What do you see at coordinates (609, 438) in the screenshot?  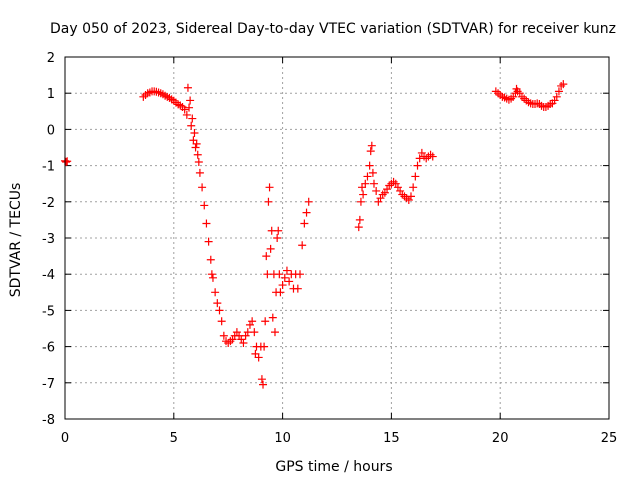 I see `x-tick-label: 25` at bounding box center [609, 438].